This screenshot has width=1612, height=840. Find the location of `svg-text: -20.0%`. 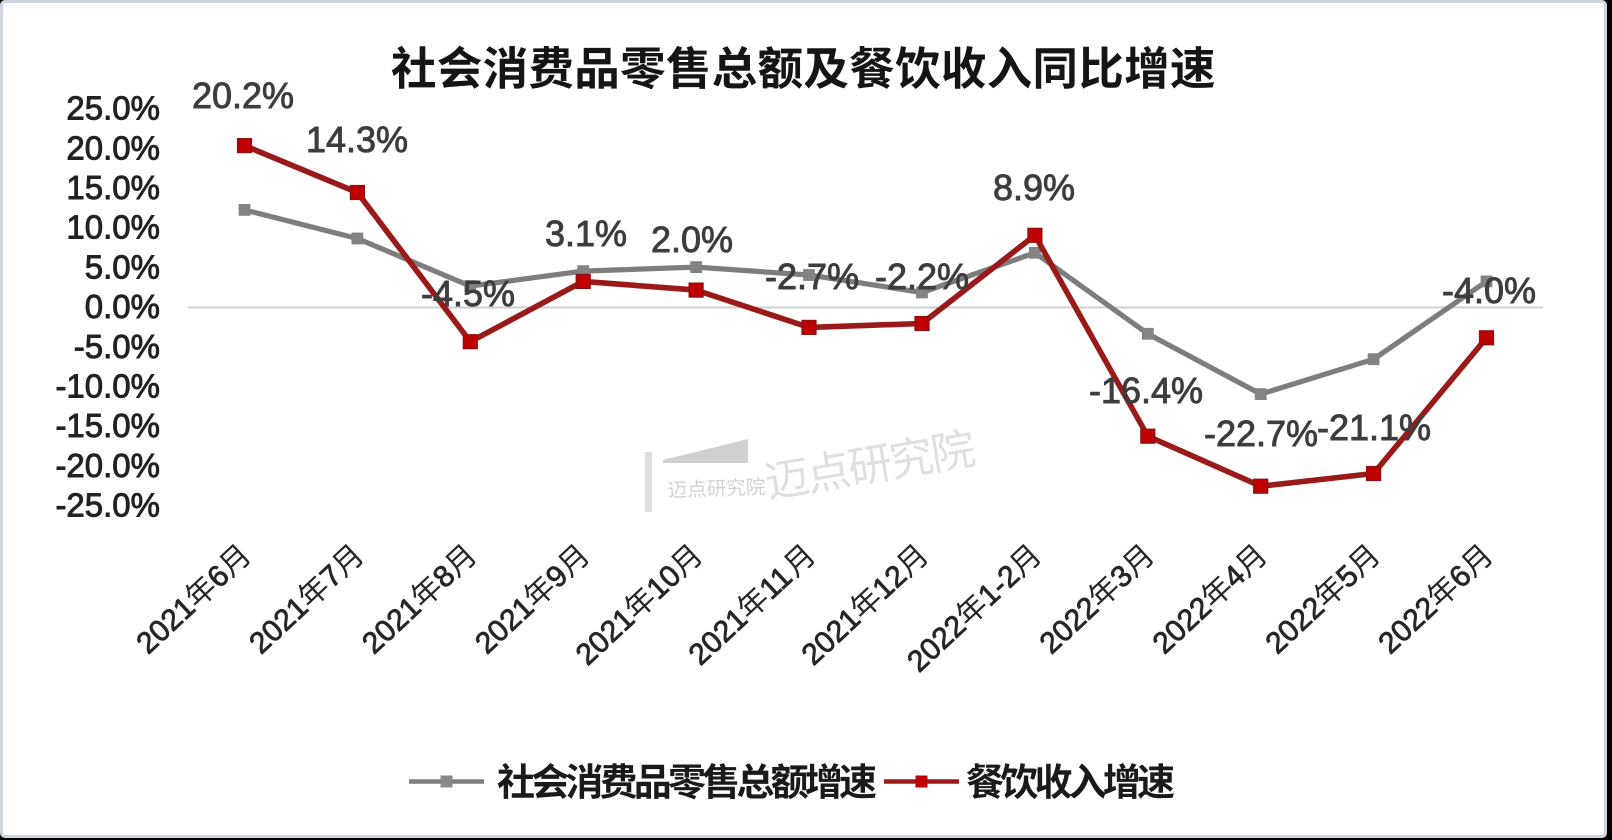

svg-text: -20.0% is located at coordinates (107, 465).